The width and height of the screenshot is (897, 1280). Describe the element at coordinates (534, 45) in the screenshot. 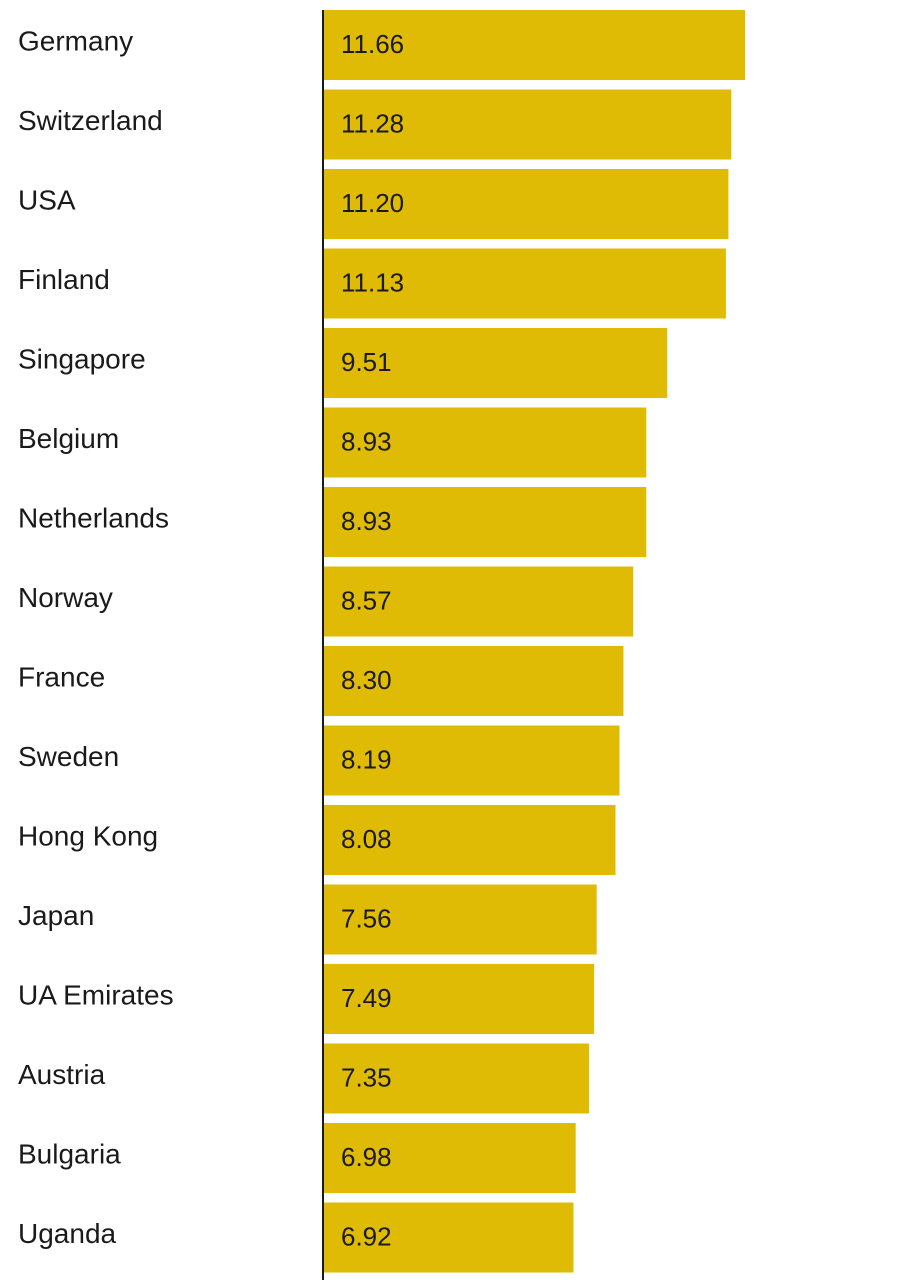

I see `bar-germany` at that location.